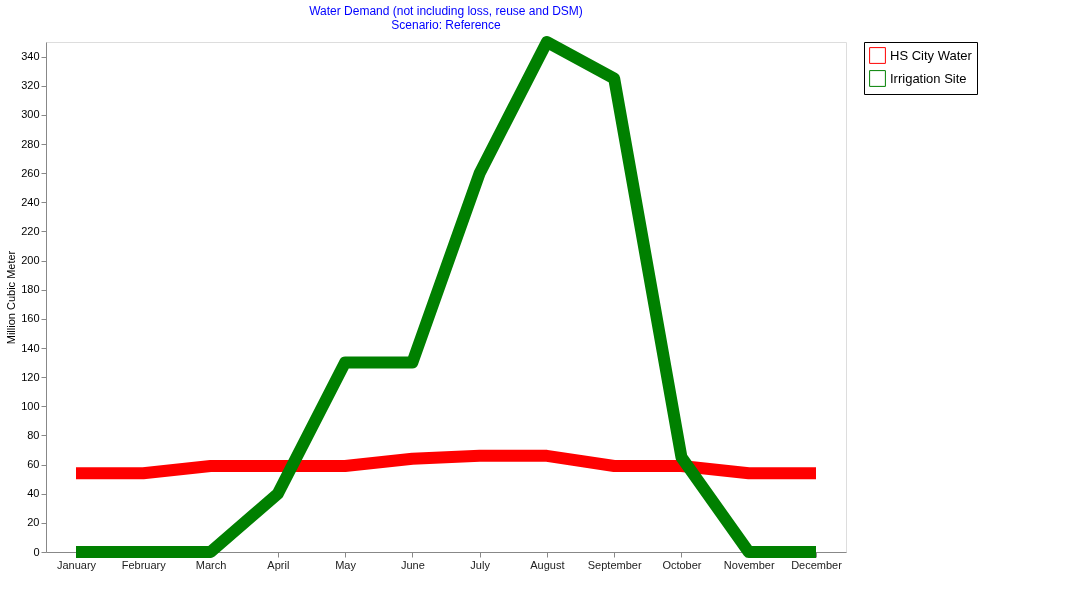 The image size is (1081, 616). I want to click on y-tick-label: 260, so click(30, 172).